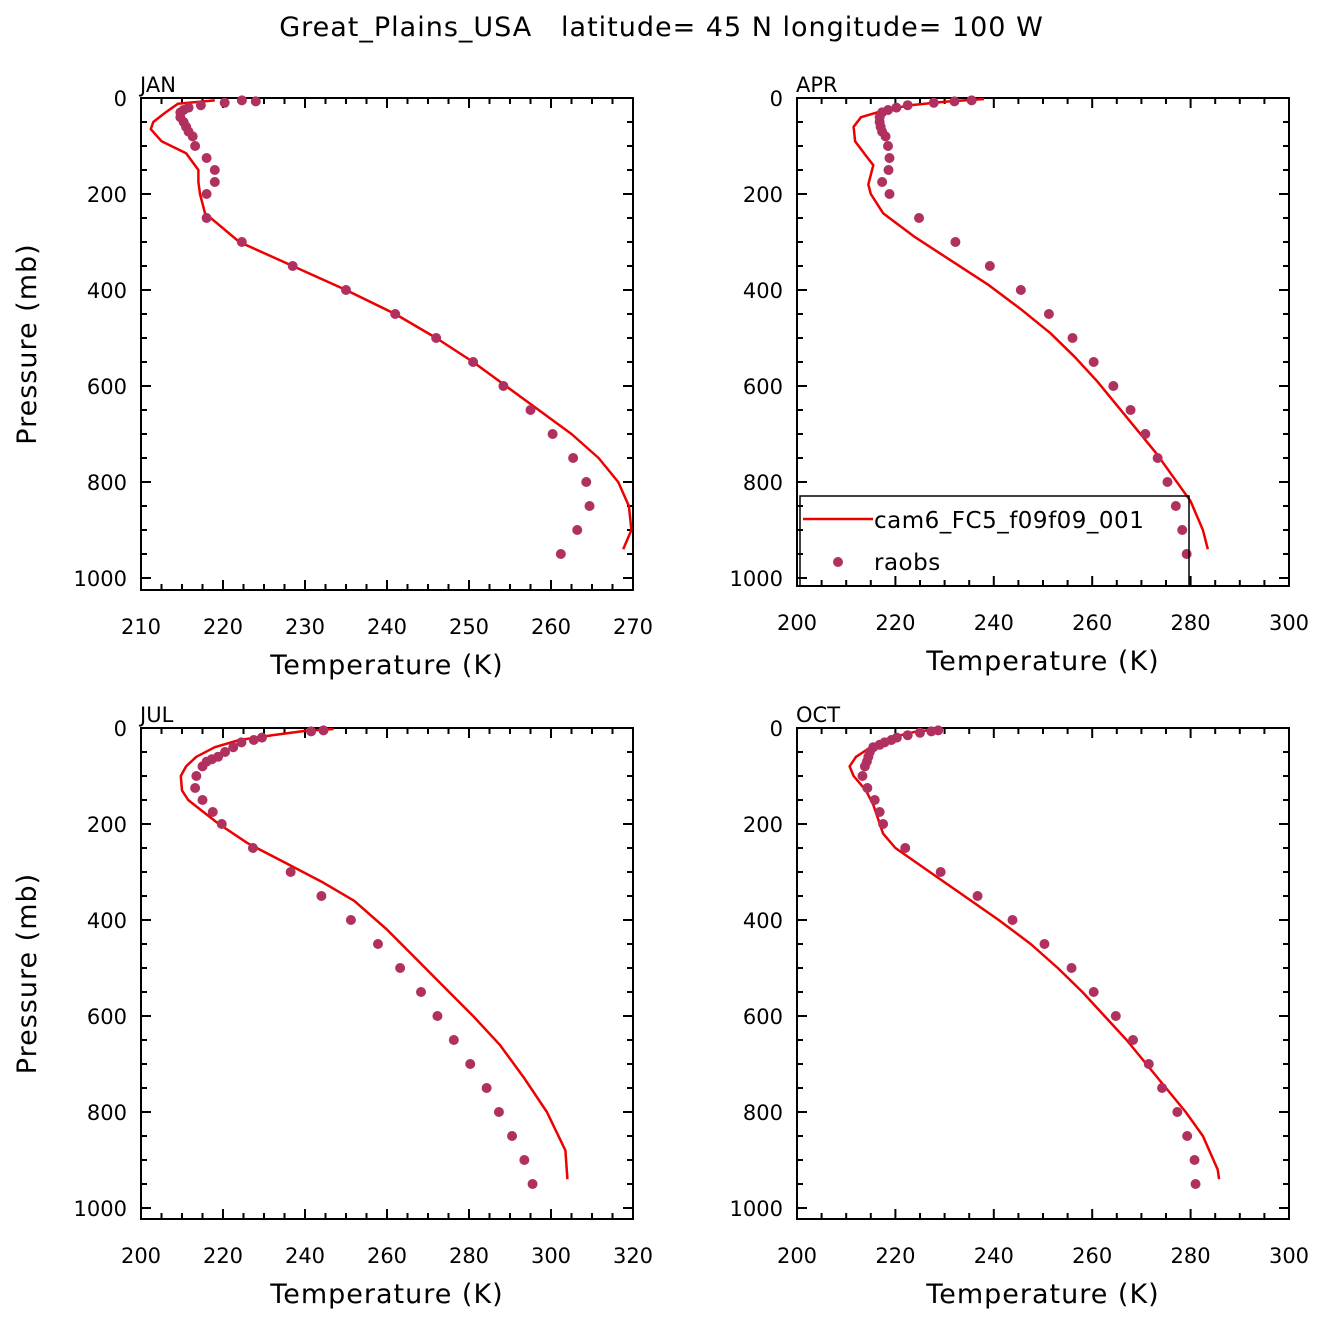 The width and height of the screenshot is (1323, 1323). Describe the element at coordinates (907, 563) in the screenshot. I see `legend-label-raobs: raobs` at that location.